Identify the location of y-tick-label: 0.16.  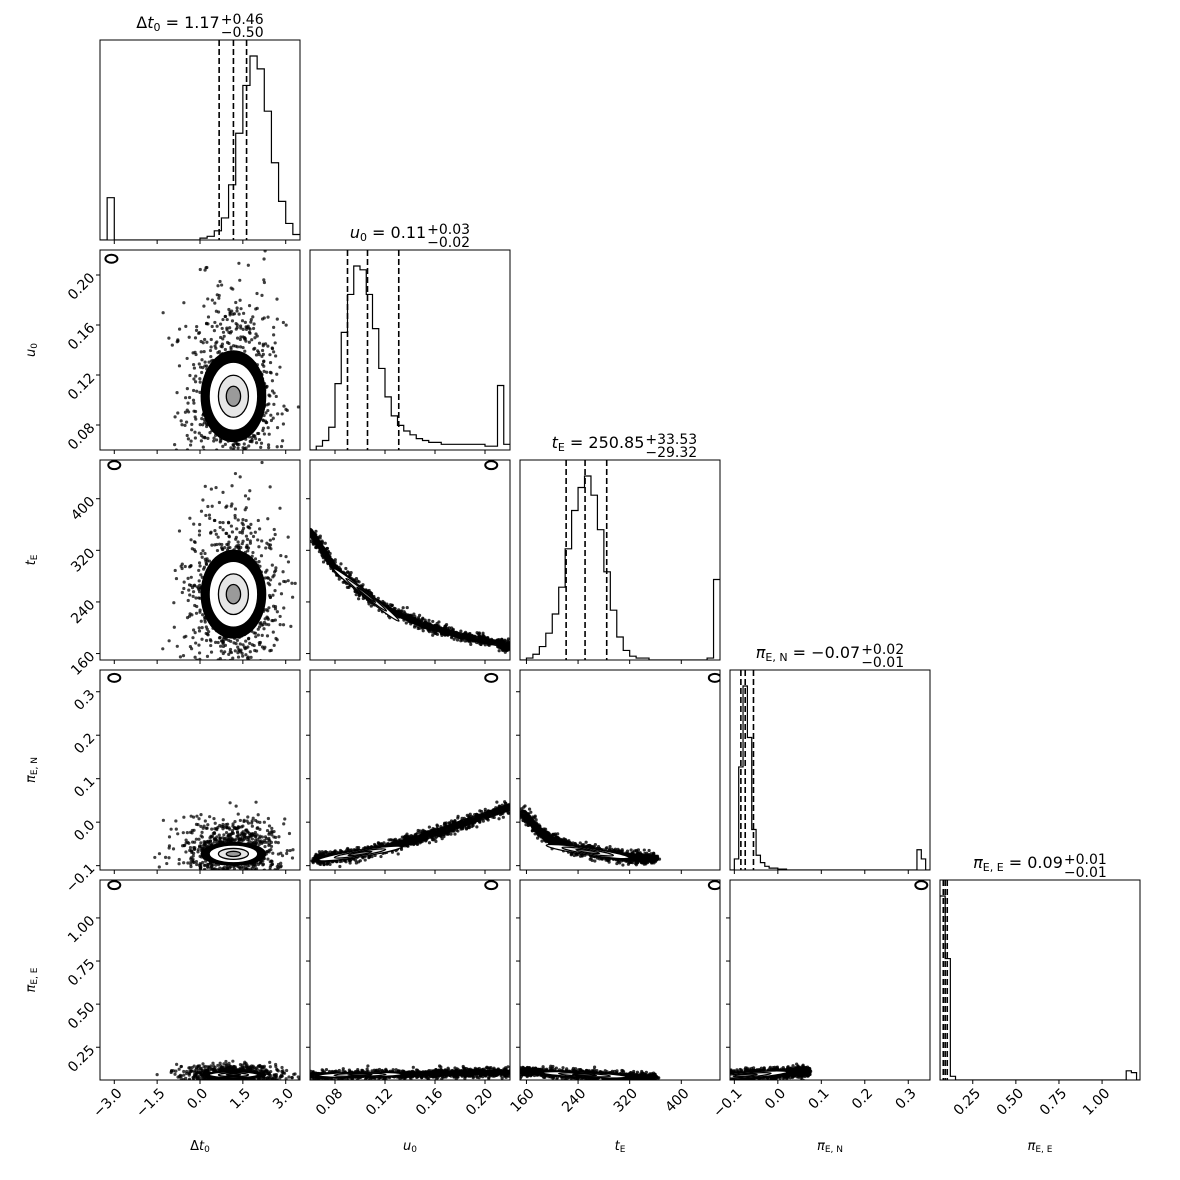
(81, 336).